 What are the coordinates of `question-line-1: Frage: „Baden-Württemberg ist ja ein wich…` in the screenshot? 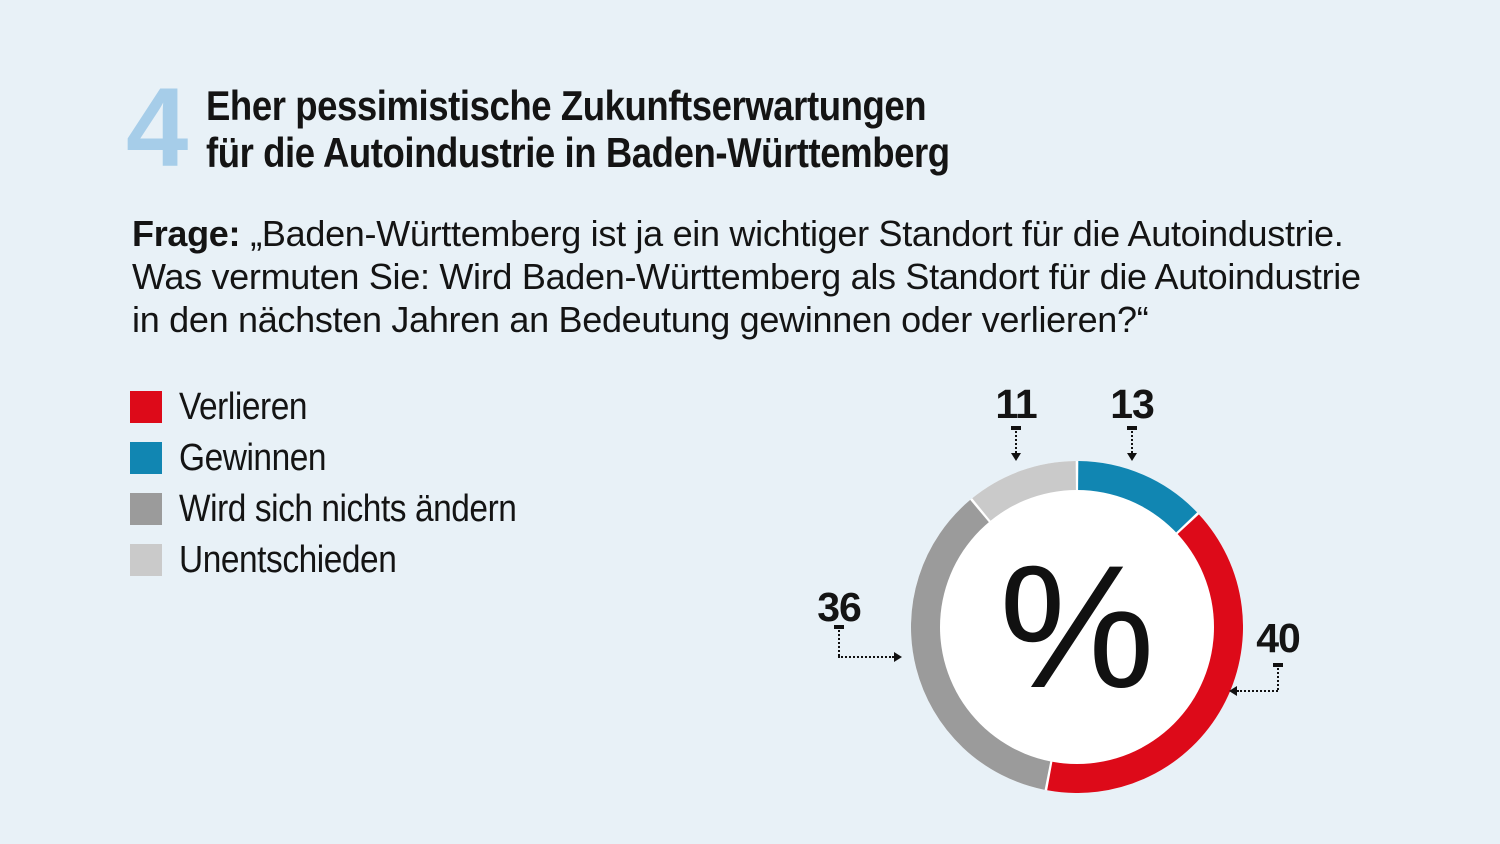 It's located at (746, 233).